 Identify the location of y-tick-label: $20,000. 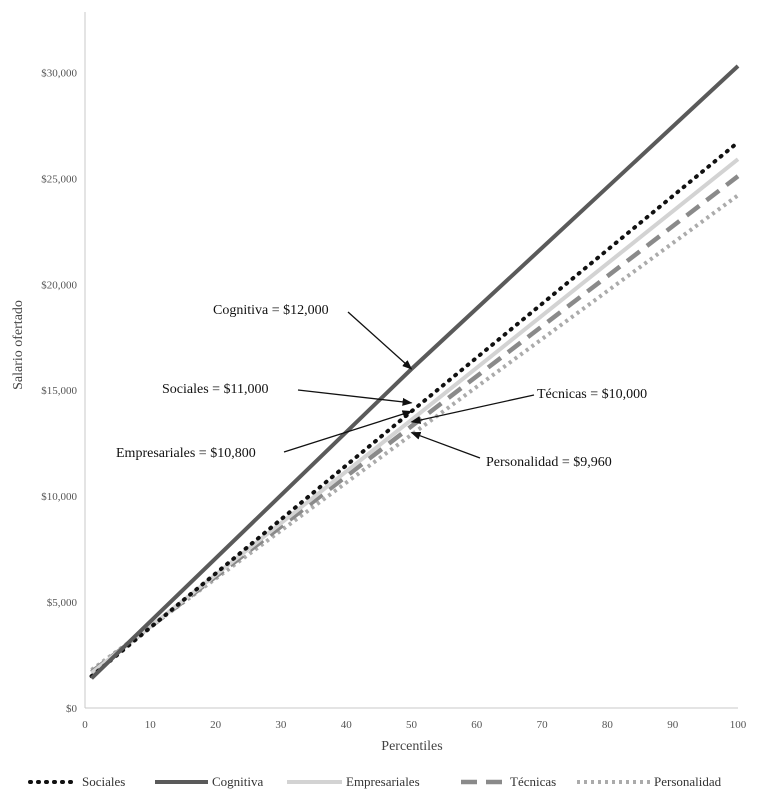
(59, 285).